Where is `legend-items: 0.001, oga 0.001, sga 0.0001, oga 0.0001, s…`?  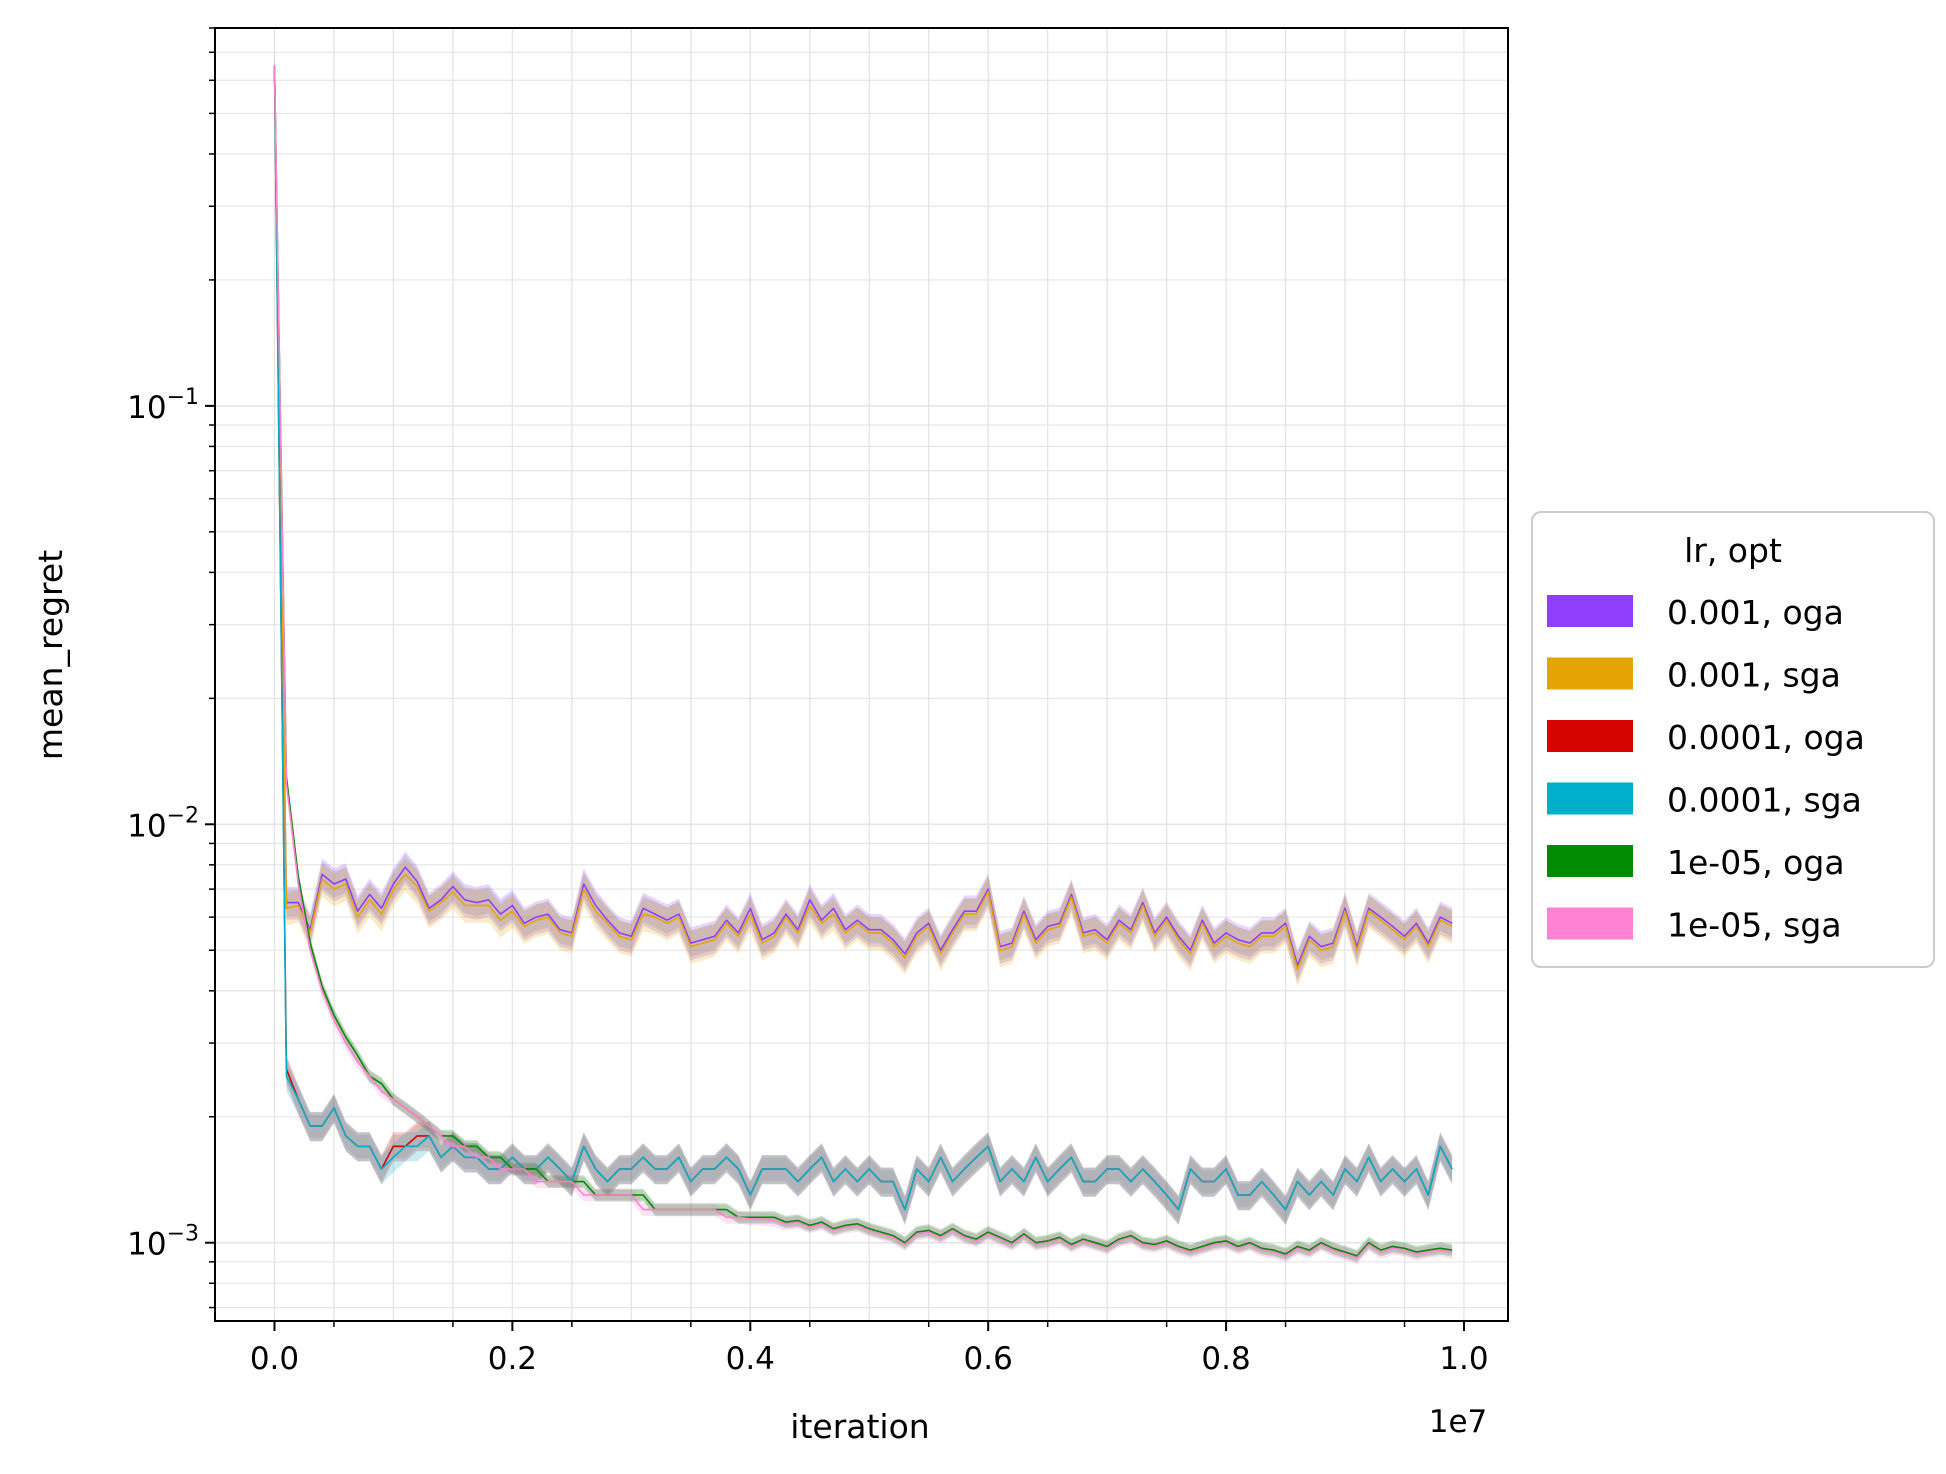
legend-items: 0.001, oga 0.001, sga 0.0001, oga 0.0001, s… is located at coordinates (1706, 769).